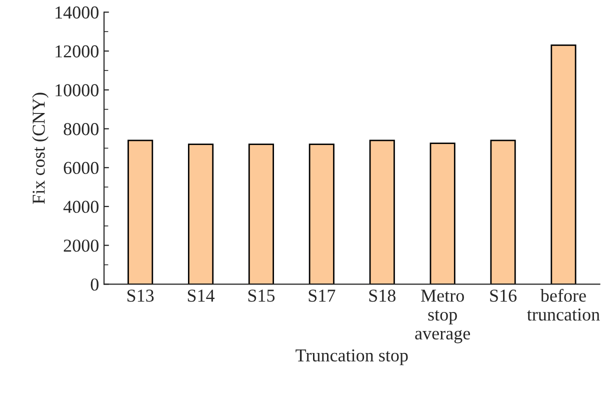 The height and width of the screenshot is (406, 612). What do you see at coordinates (322, 296) in the screenshot?
I see `x-tick-label: S17` at bounding box center [322, 296].